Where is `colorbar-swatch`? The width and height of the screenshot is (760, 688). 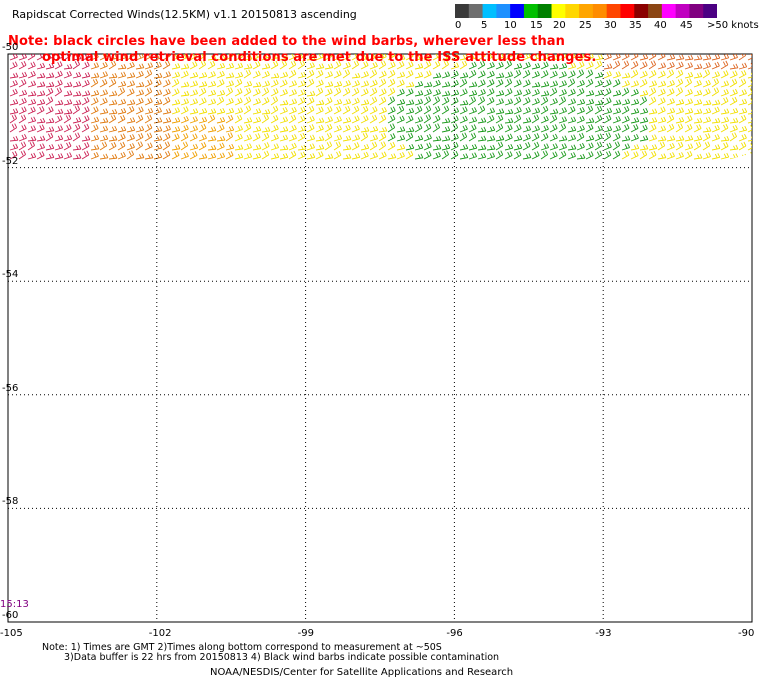 colorbar-swatch is located at coordinates (503, 11).